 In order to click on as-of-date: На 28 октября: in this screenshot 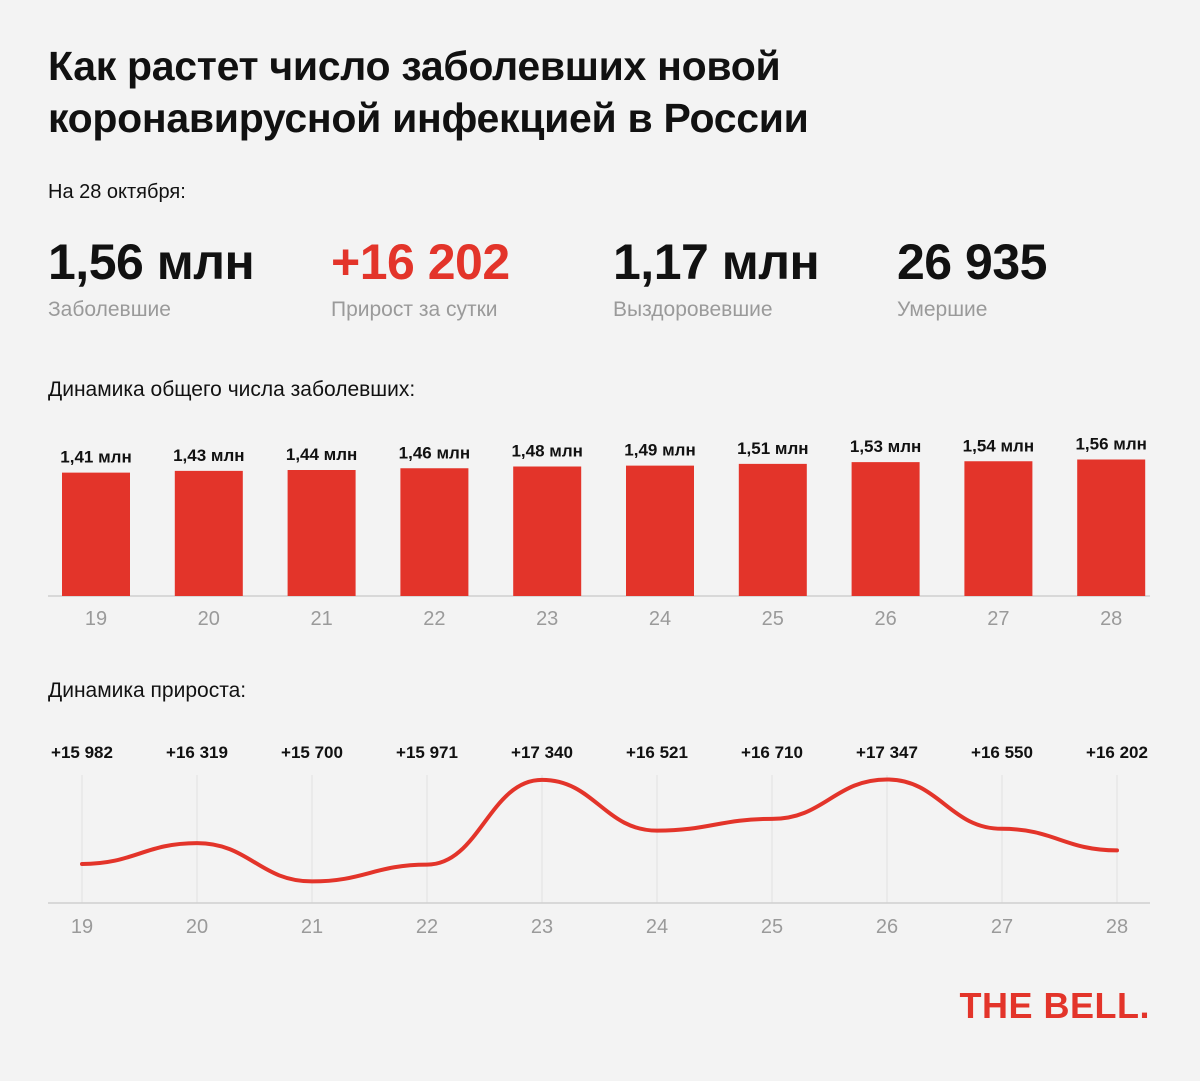, I will do `click(117, 192)`.